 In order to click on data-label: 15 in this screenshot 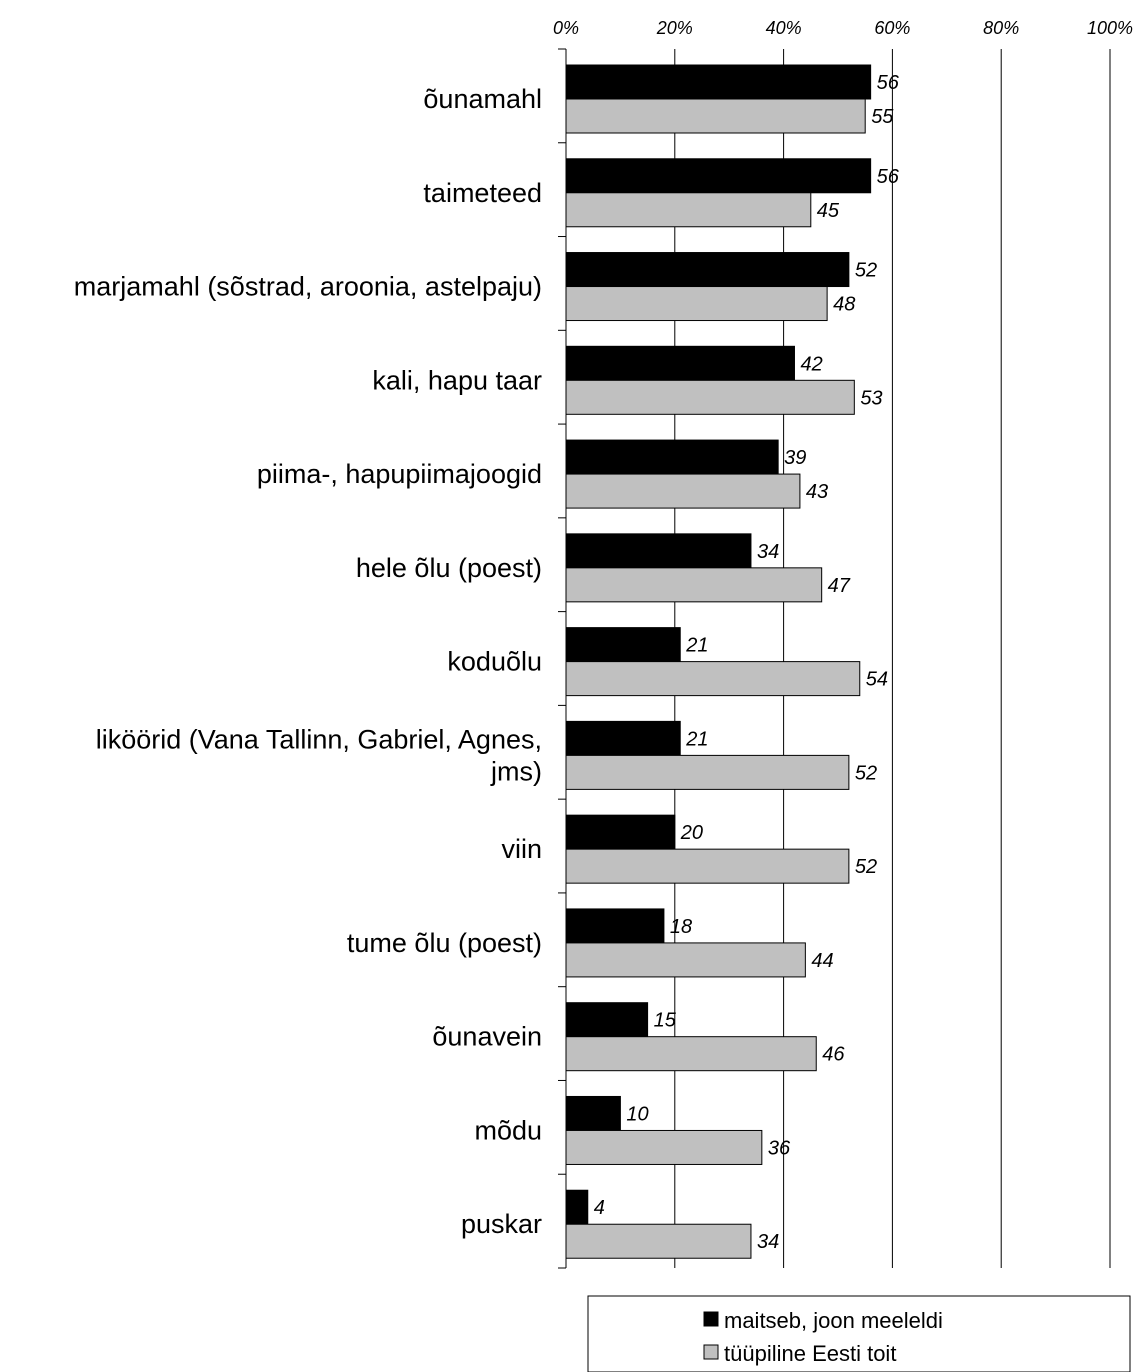, I will do `click(665, 1021)`.